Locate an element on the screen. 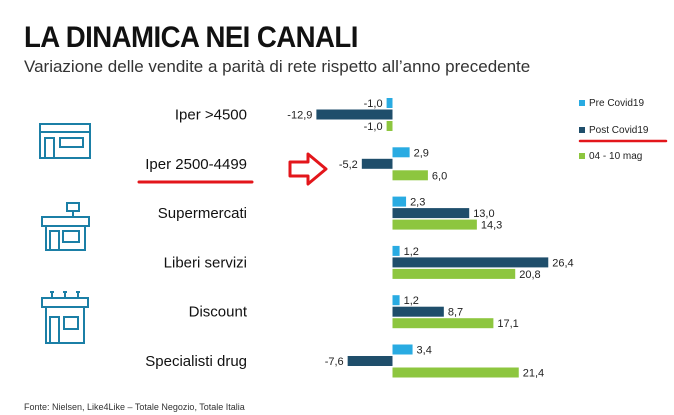 Image resolution: width=674 pixels, height=415 pixels. legend-label: 04 - 10 mag is located at coordinates (615, 156).